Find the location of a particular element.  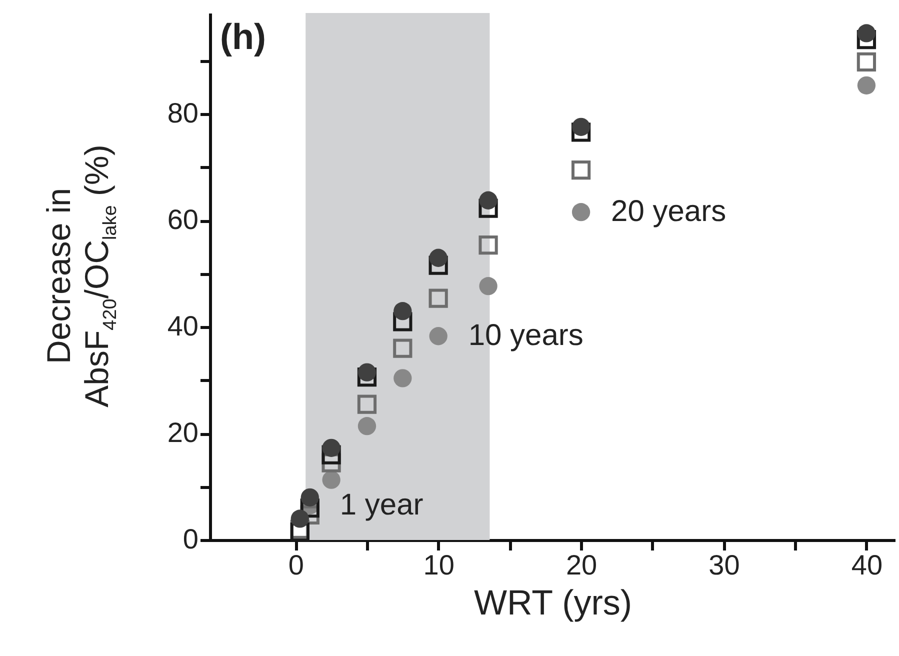

x-tick-label: 0 is located at coordinates (296, 565).